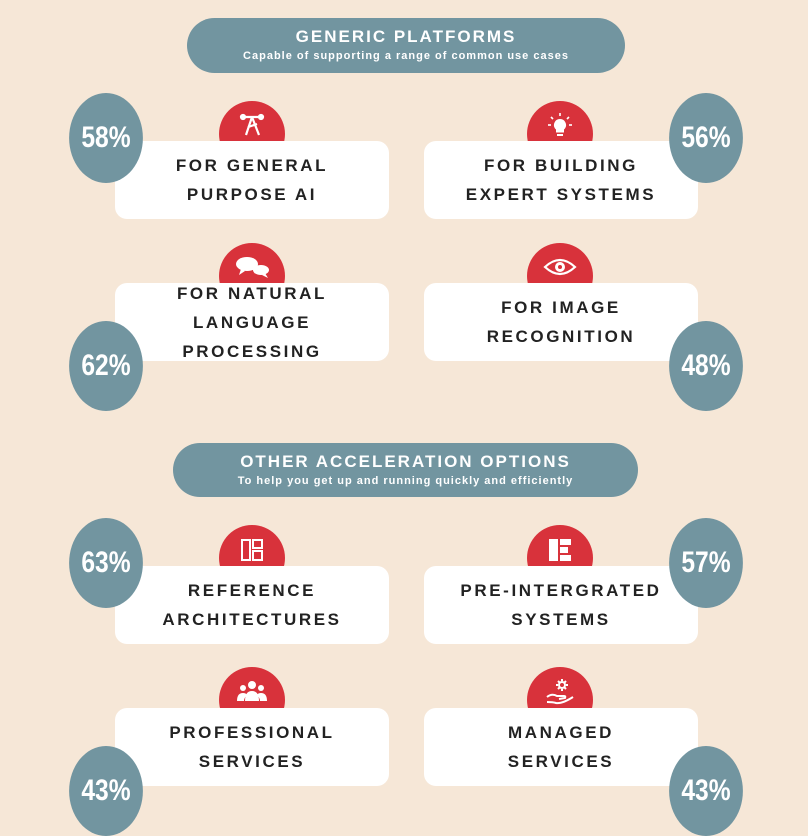 The width and height of the screenshot is (808, 836). I want to click on card-label: PRE-INTERGRATED SYSTEMS, so click(561, 605).